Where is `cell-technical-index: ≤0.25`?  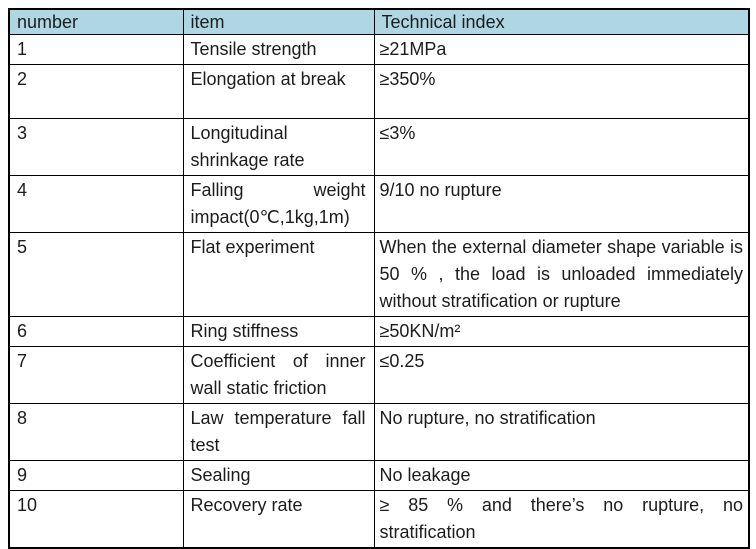 cell-technical-index: ≤0.25 is located at coordinates (561, 375).